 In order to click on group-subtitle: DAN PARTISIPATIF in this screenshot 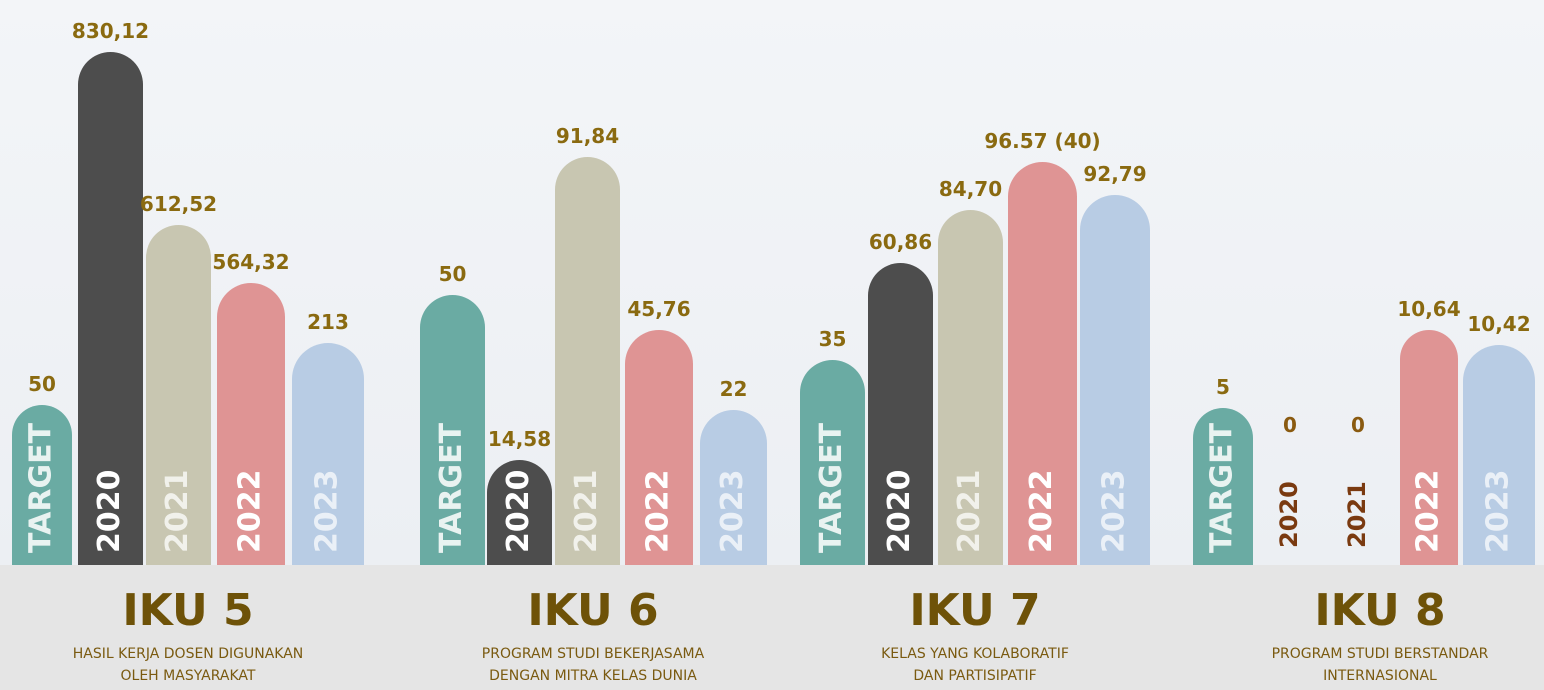, I will do `click(974, 676)`.